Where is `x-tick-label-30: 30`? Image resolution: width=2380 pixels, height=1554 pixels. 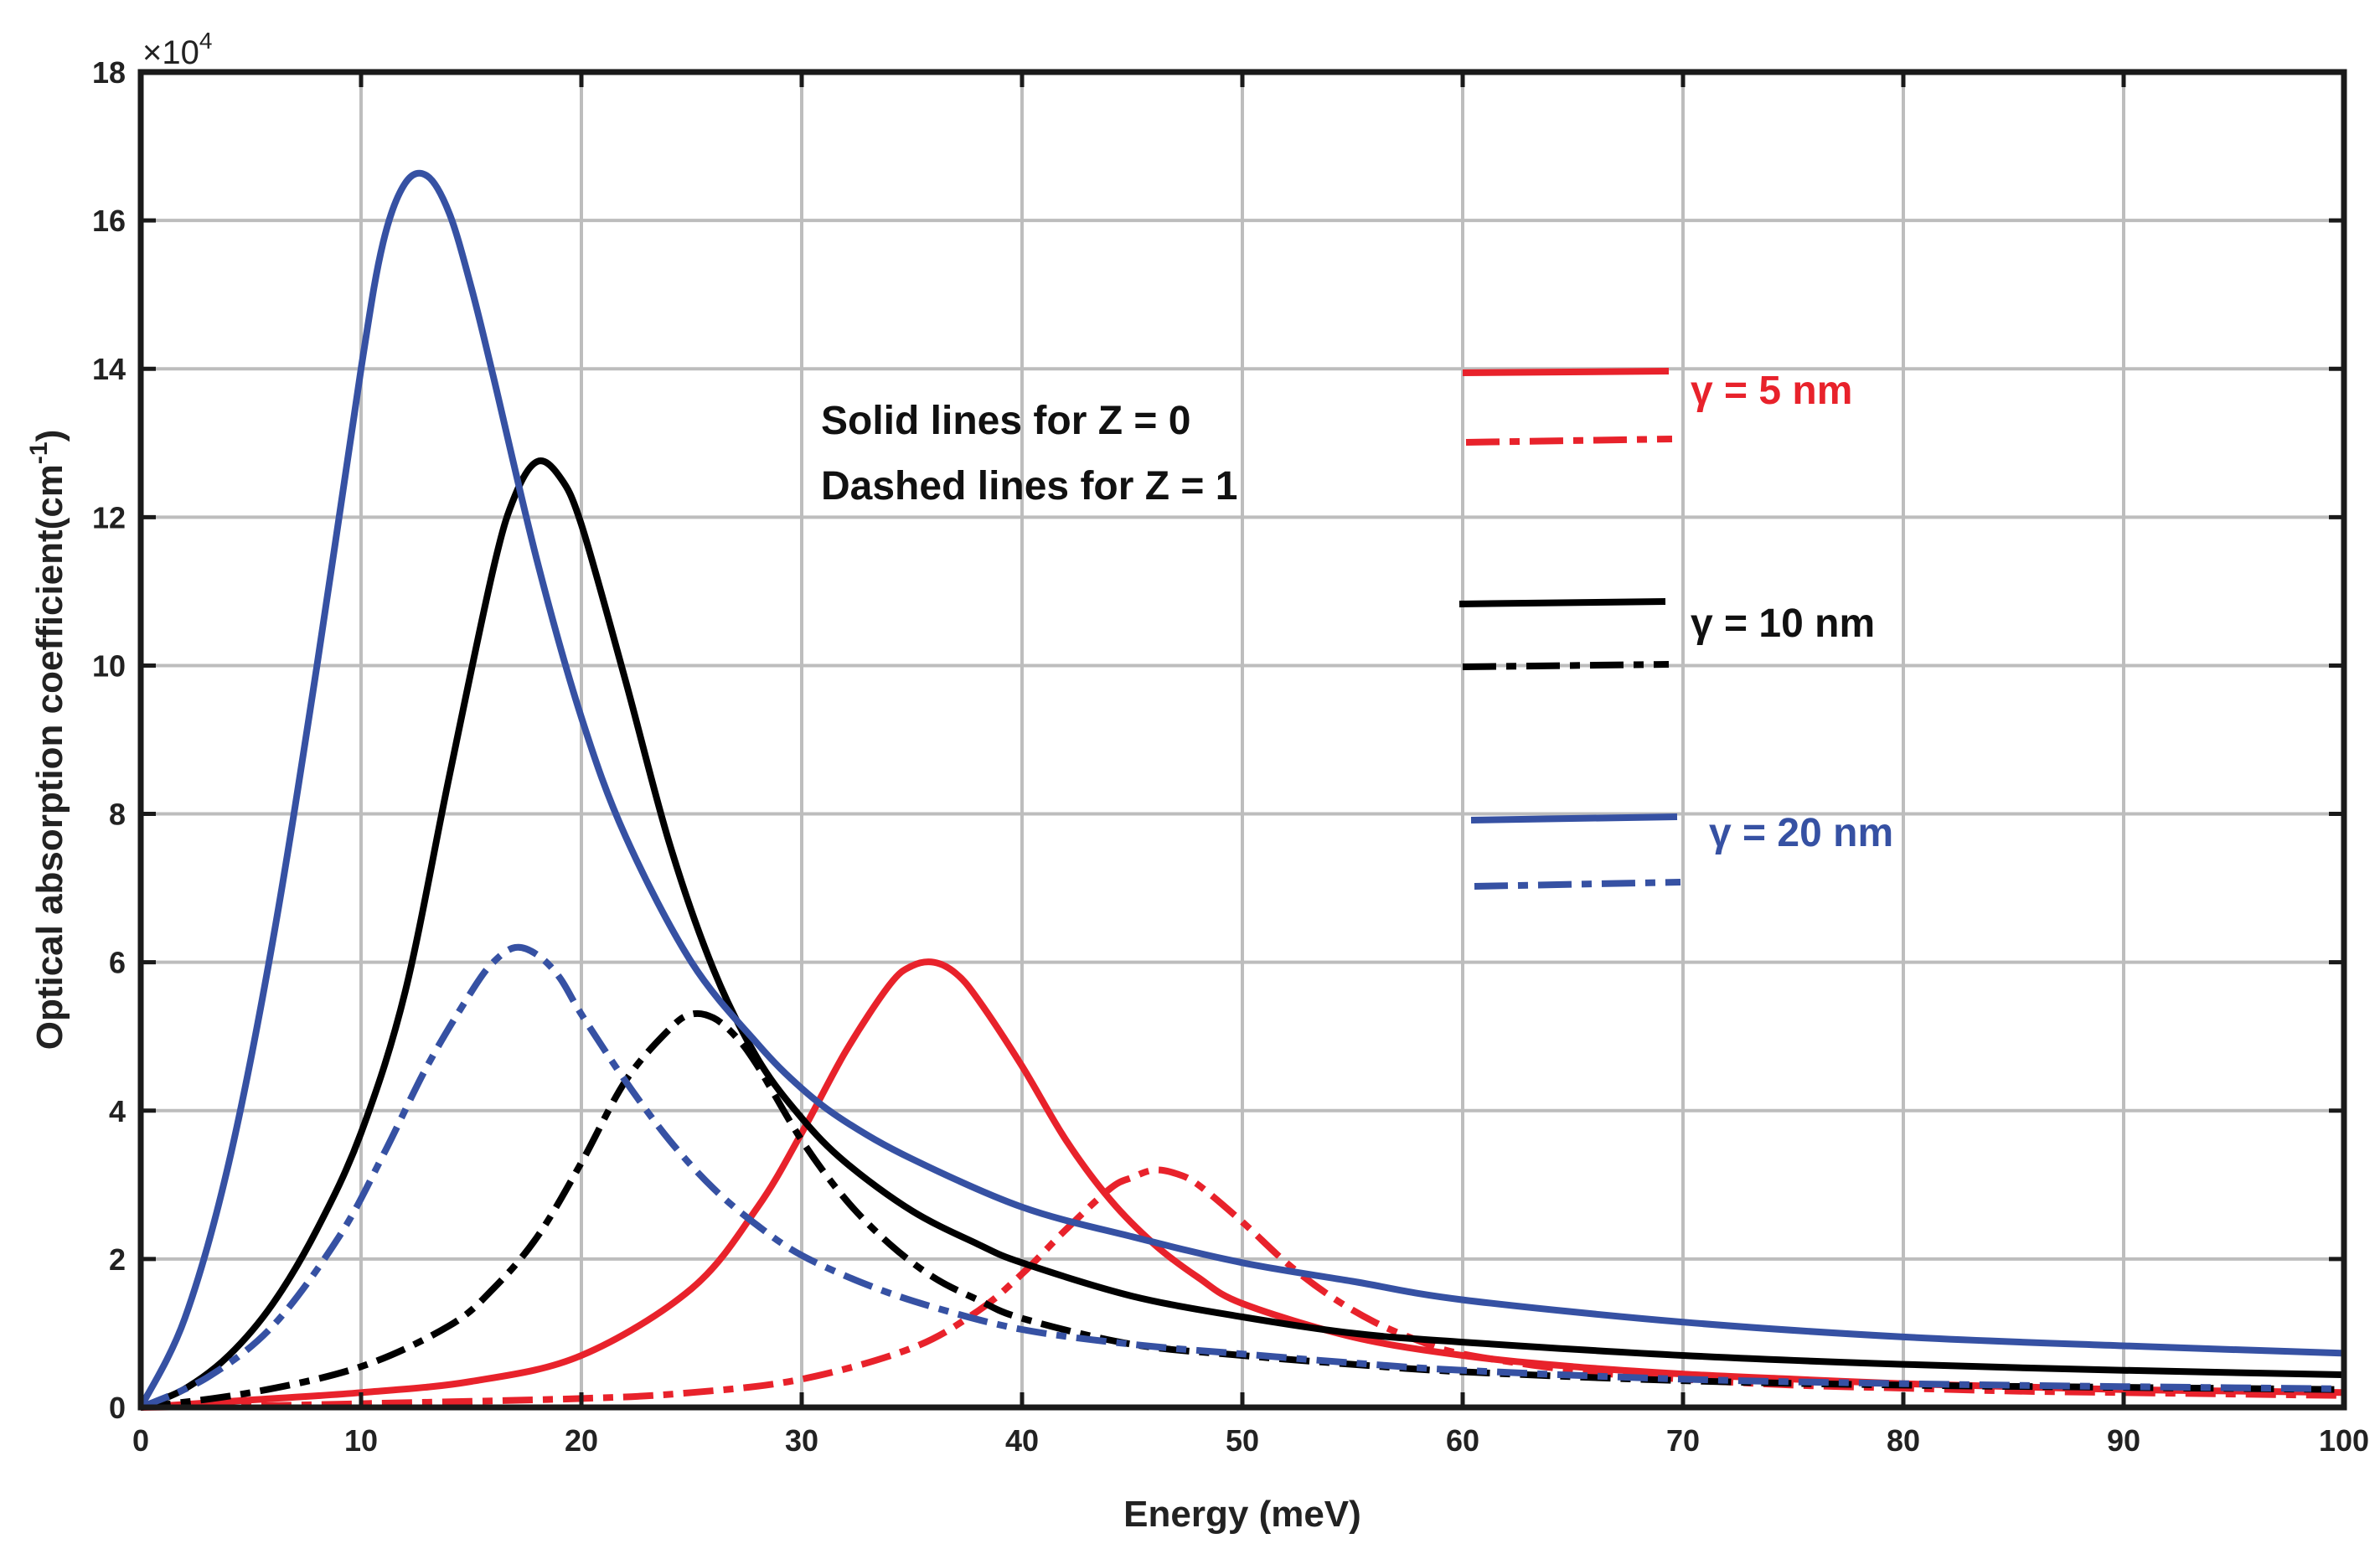 x-tick-label-30: 30 is located at coordinates (801, 1440).